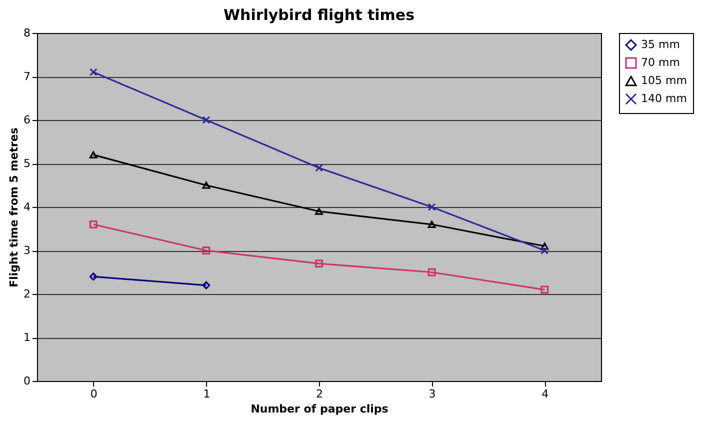 The image size is (702, 422). Describe the element at coordinates (27, 163) in the screenshot. I see `y-tick-label: 5` at that location.